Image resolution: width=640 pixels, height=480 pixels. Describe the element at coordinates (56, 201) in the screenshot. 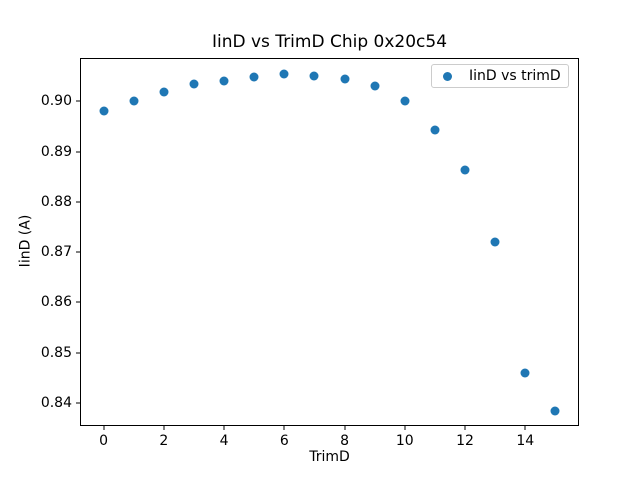

I see `y-tick-label: 0.88` at that location.